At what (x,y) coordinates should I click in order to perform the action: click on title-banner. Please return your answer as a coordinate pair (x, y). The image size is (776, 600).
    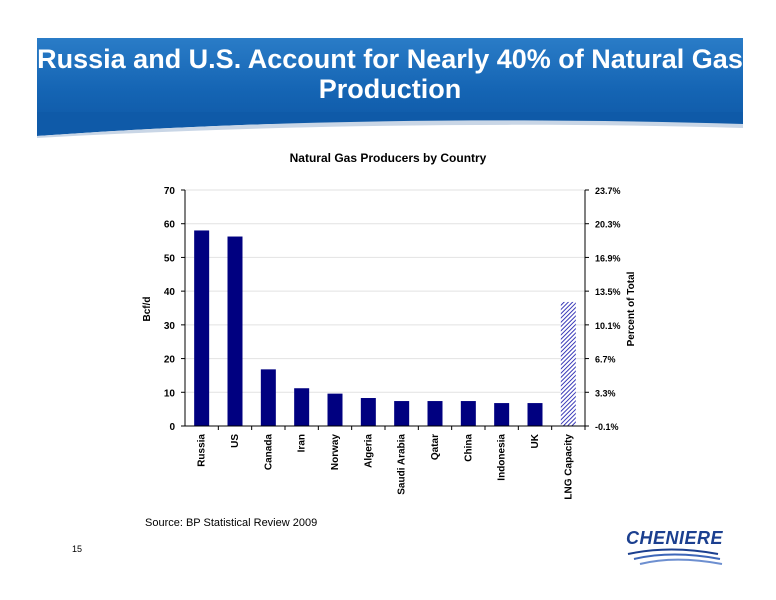
    Looking at the image, I should click on (390, 81).